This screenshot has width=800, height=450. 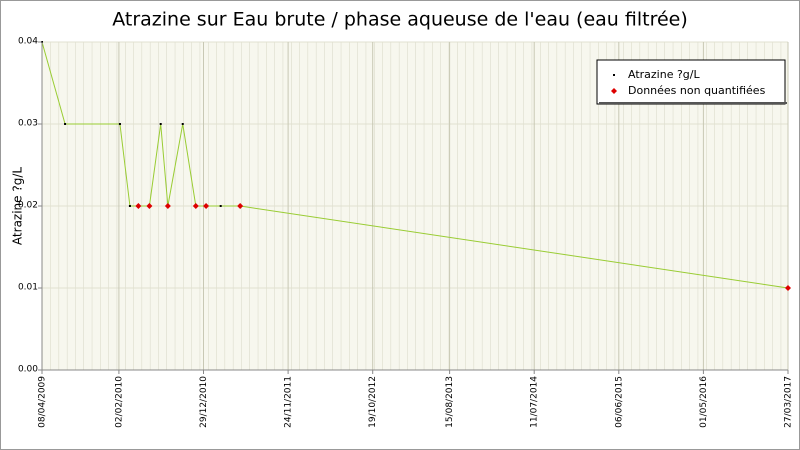 What do you see at coordinates (28, 370) in the screenshot?
I see `y-tick-label: 0.00` at bounding box center [28, 370].